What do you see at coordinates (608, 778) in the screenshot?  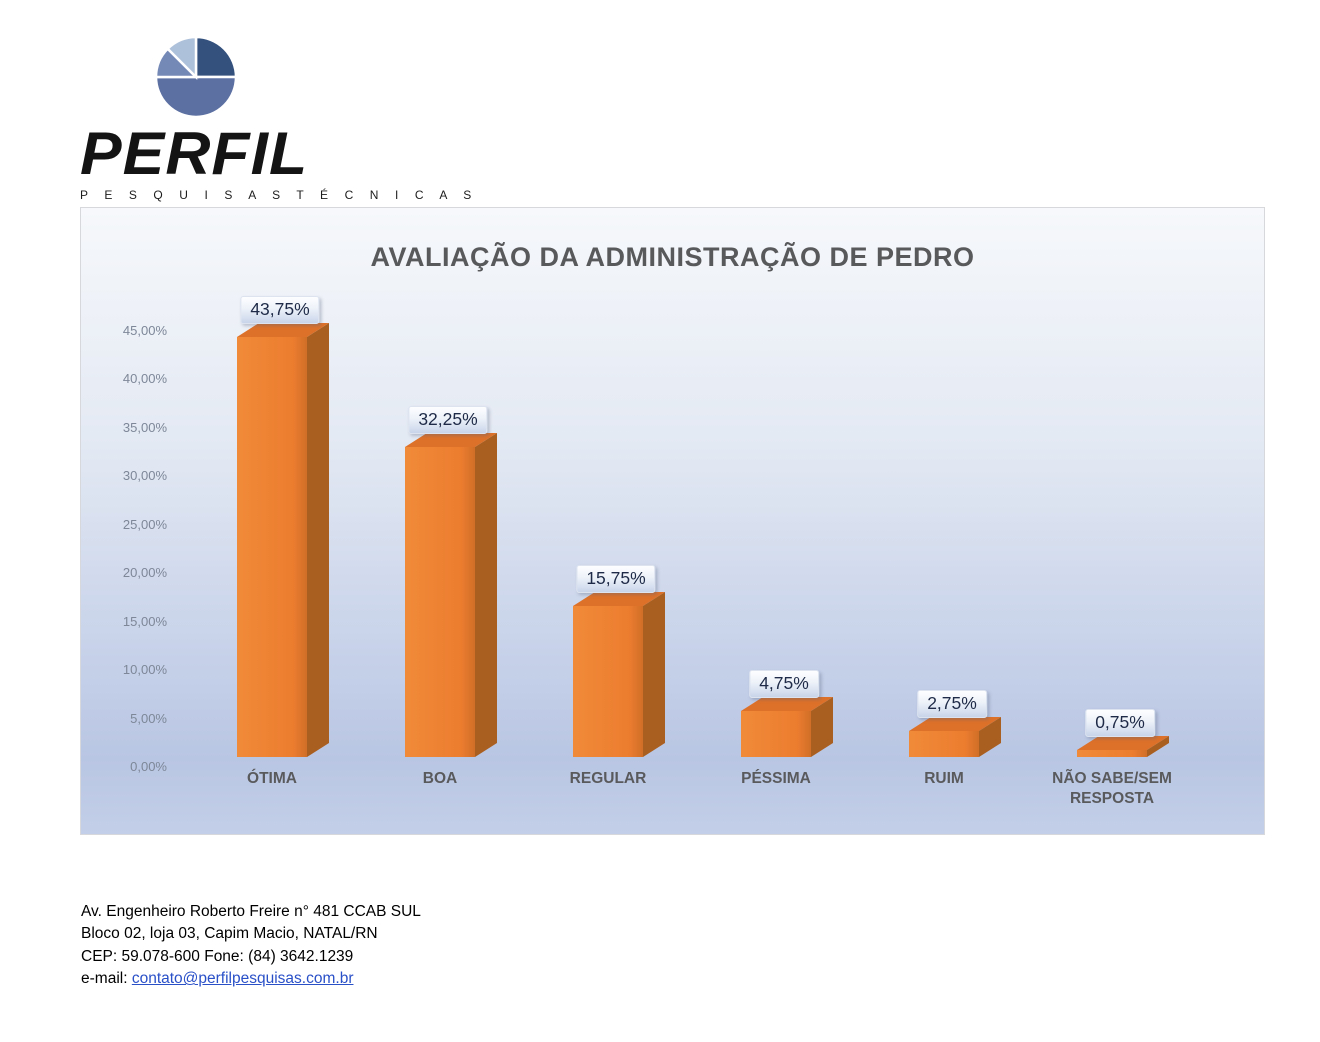 I see `category-label: REGULAR` at bounding box center [608, 778].